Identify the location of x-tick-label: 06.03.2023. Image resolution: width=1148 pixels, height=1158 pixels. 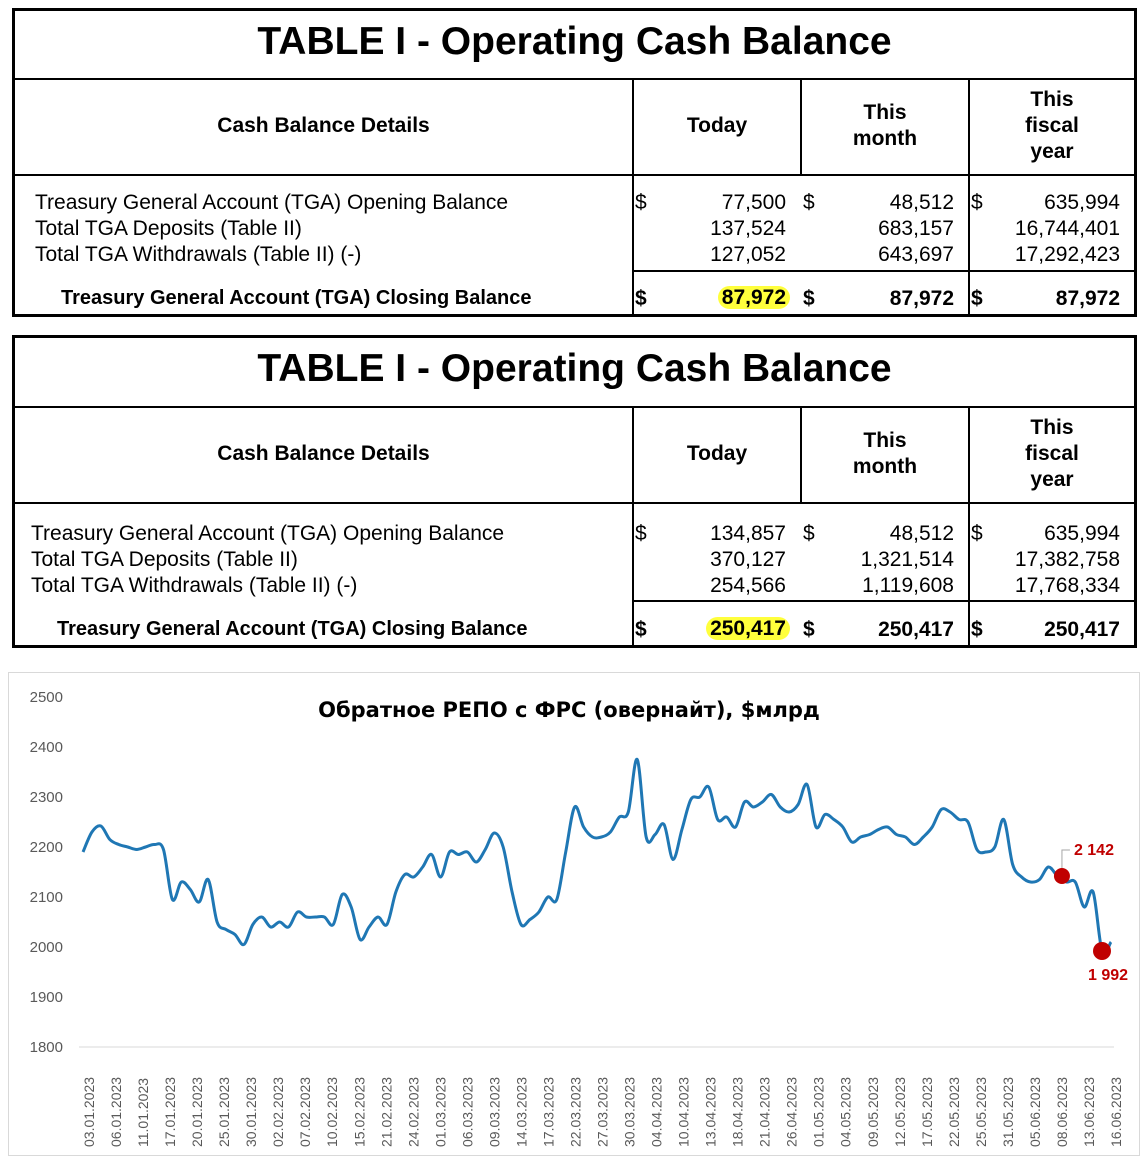
(467, 1112).